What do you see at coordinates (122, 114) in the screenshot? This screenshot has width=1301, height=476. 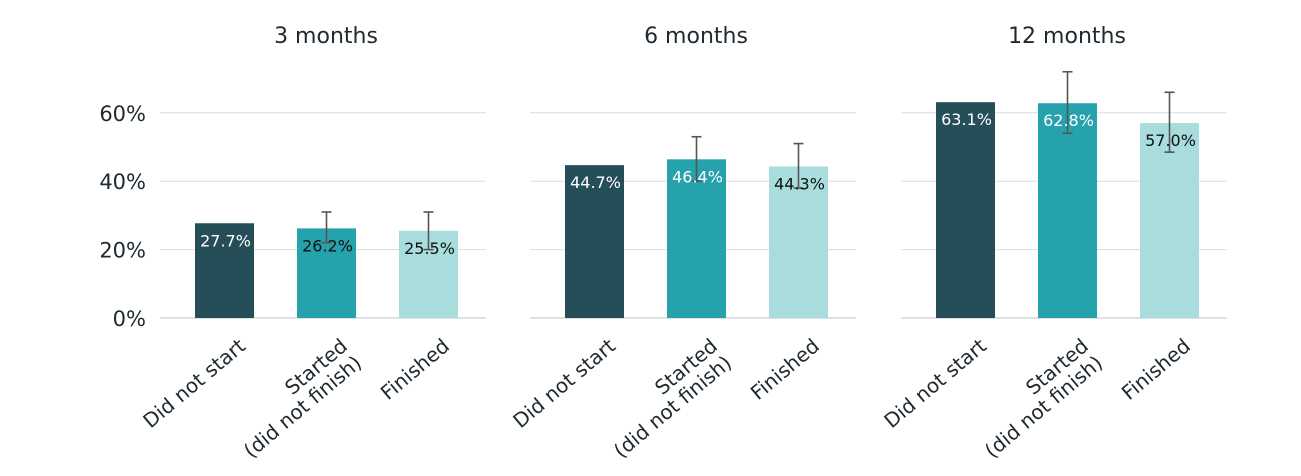 I see `y-tick-label: 60%` at bounding box center [122, 114].